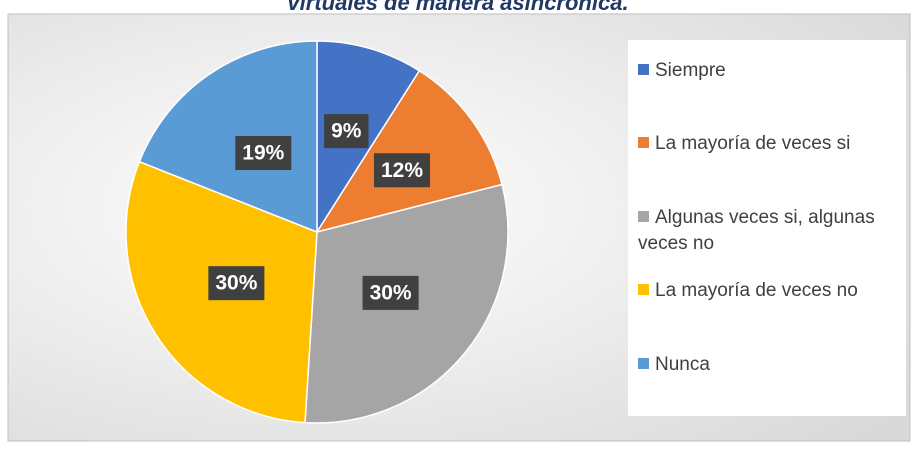 The height and width of the screenshot is (449, 915). Describe the element at coordinates (457, 7) in the screenshot. I see `chart-title: virtuales de manera asincrónica.` at that location.